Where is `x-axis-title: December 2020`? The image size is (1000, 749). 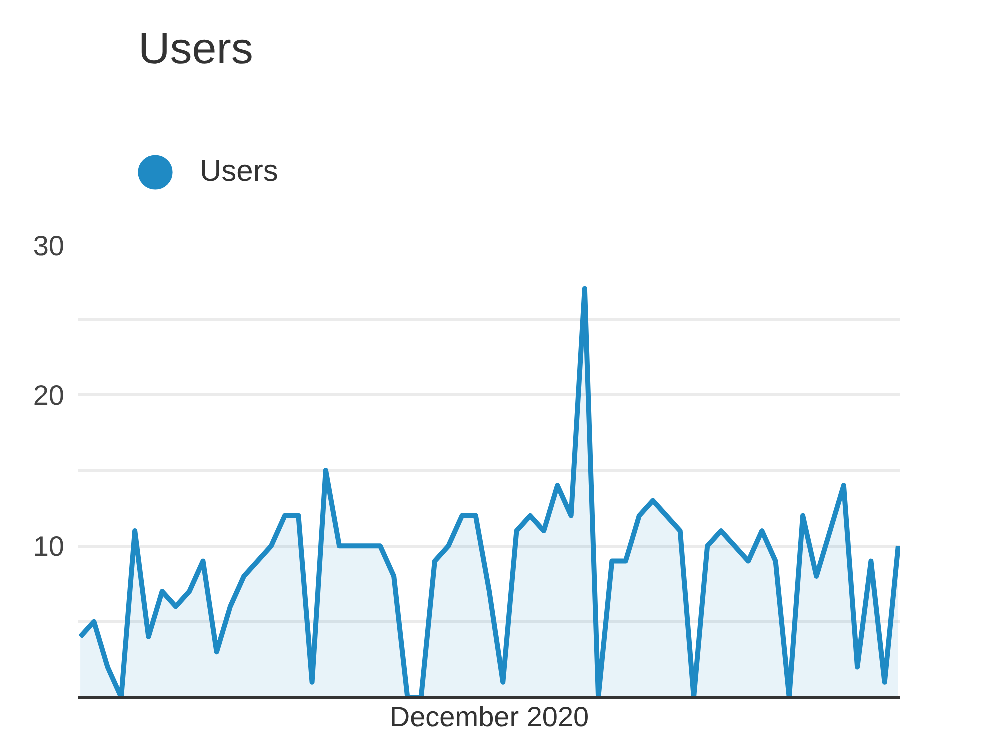
x-axis-title: December 2020 is located at coordinates (490, 717).